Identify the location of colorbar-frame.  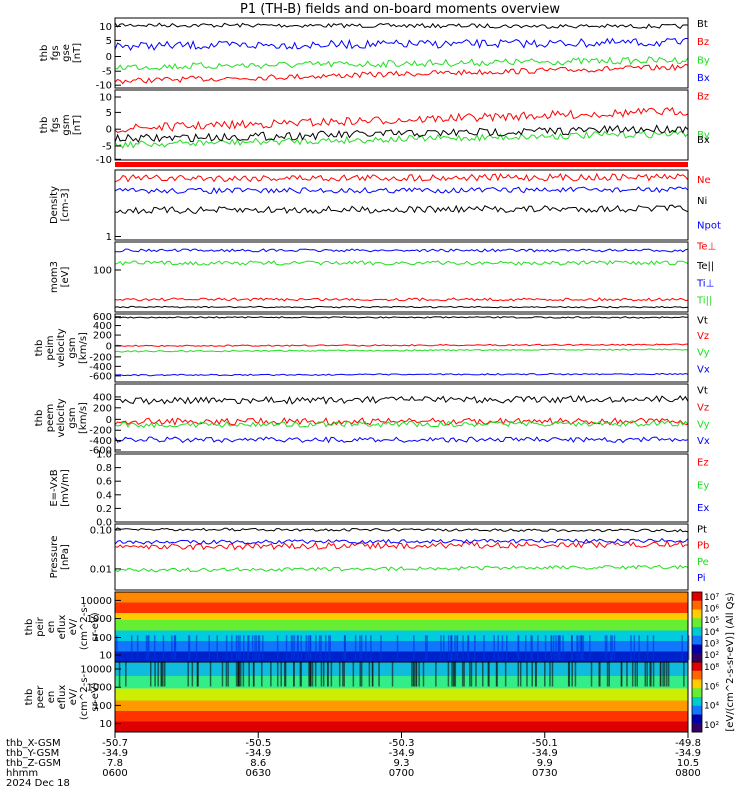
(697, 697).